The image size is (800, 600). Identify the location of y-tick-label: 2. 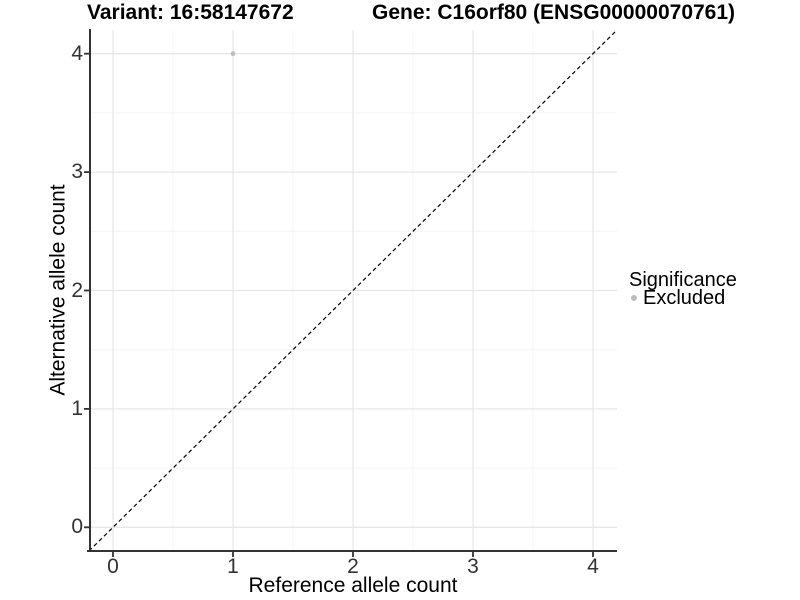
(77, 290).